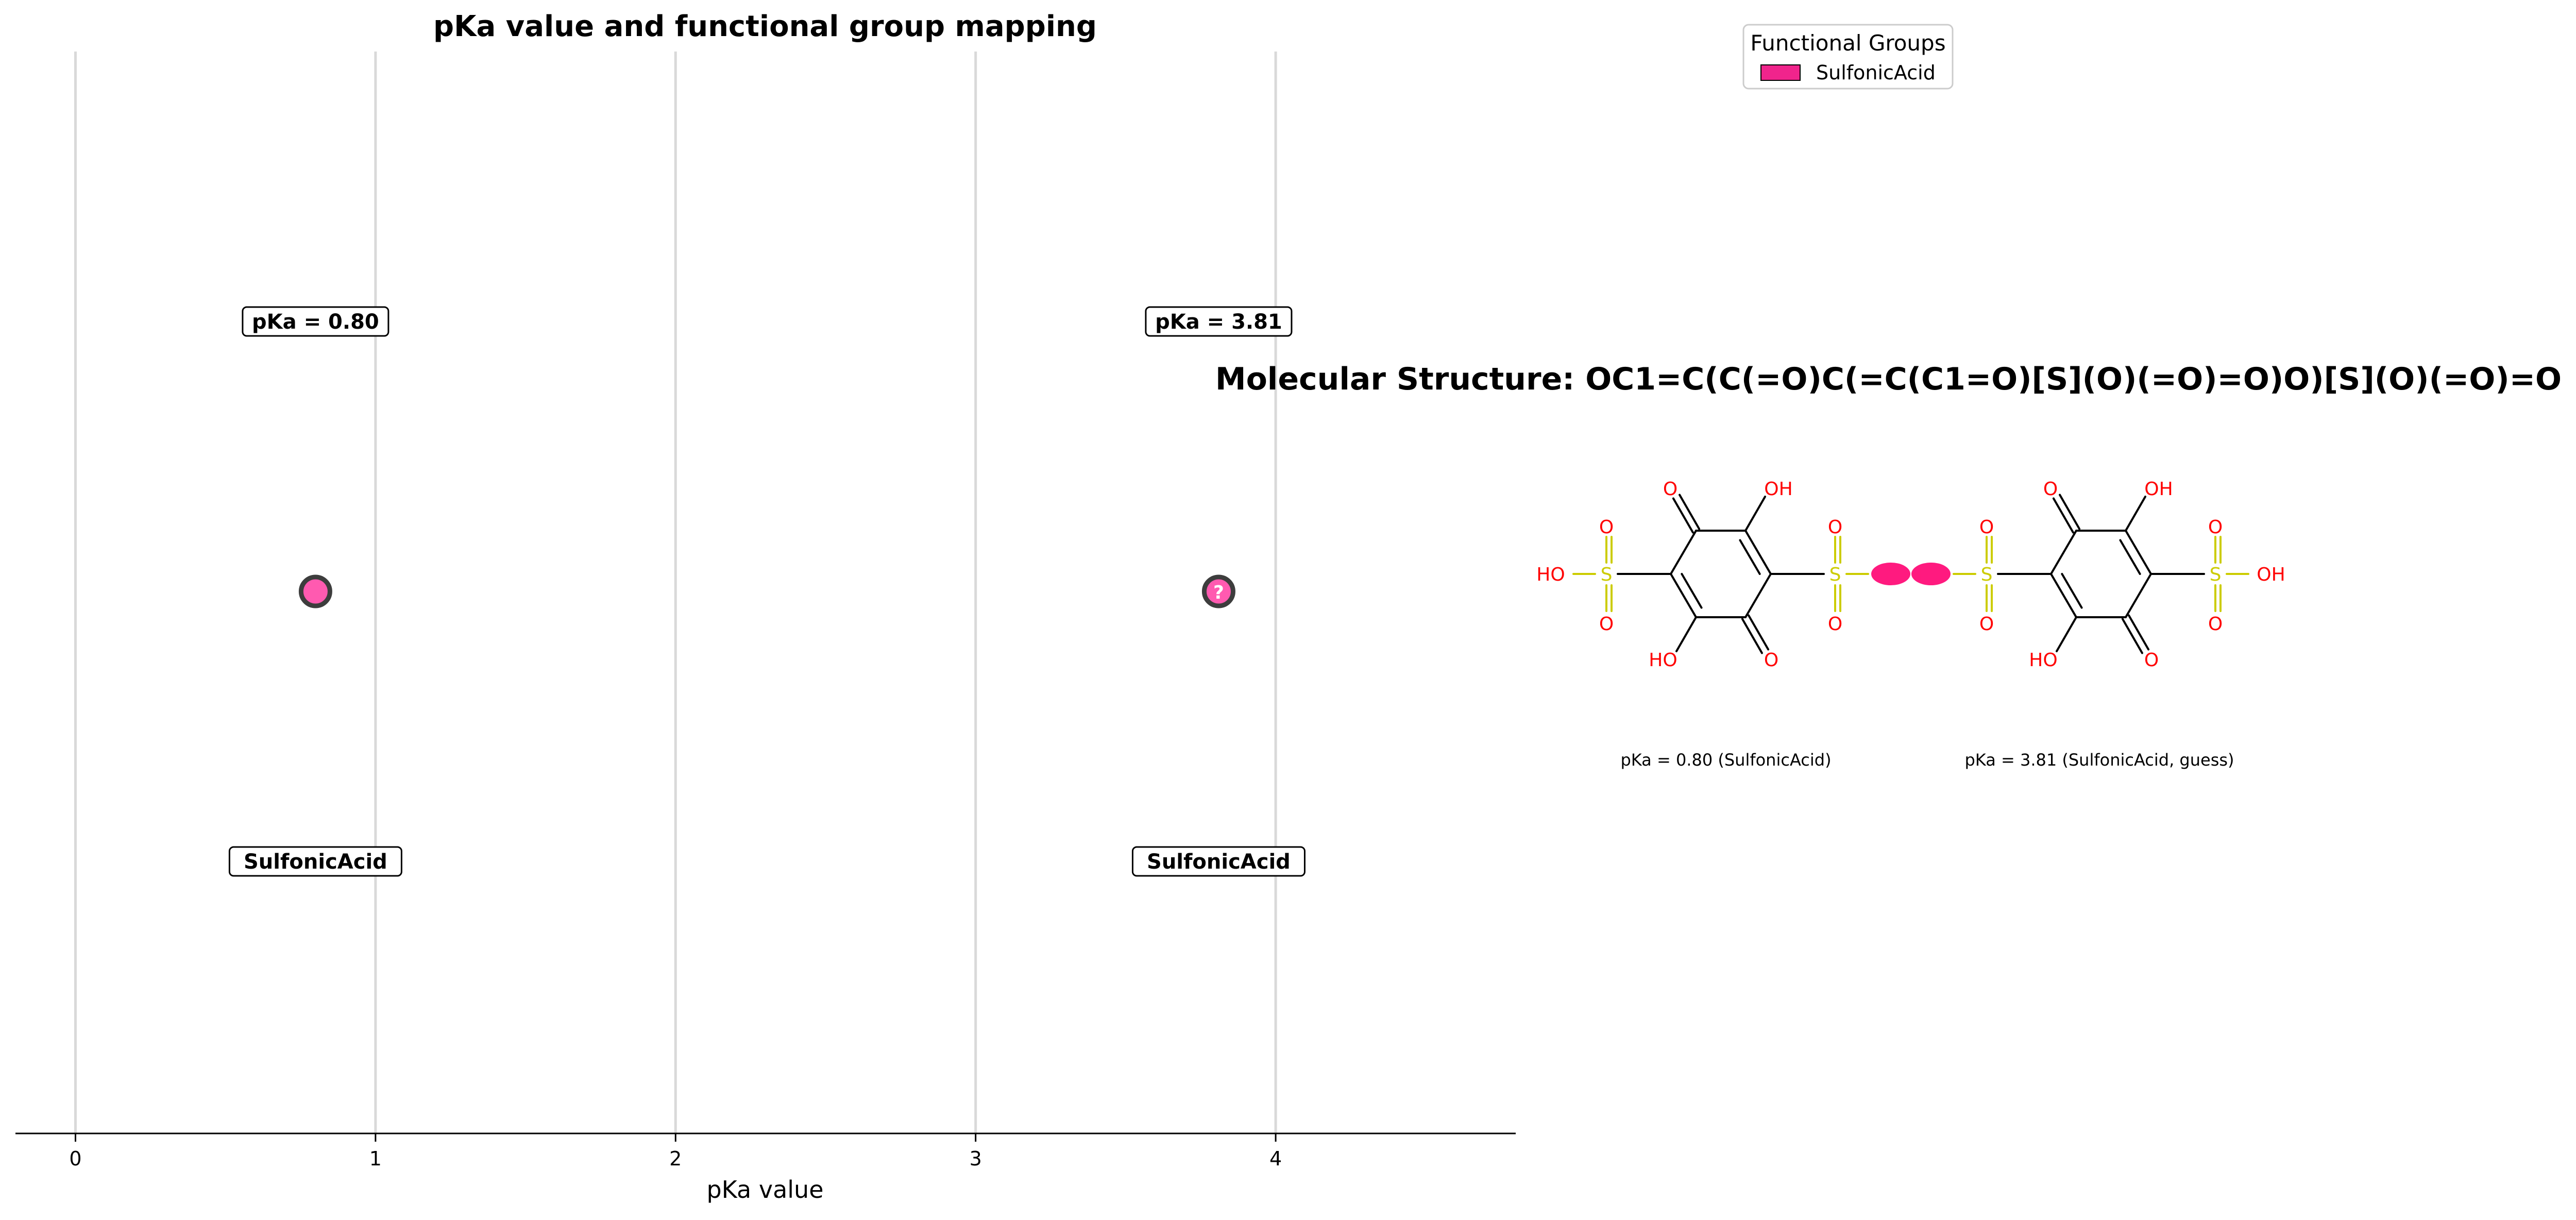 The width and height of the screenshot is (2576, 1220). I want to click on molecule-2: O OH HO O S O O HO S O O OH, so click(2098, 575).